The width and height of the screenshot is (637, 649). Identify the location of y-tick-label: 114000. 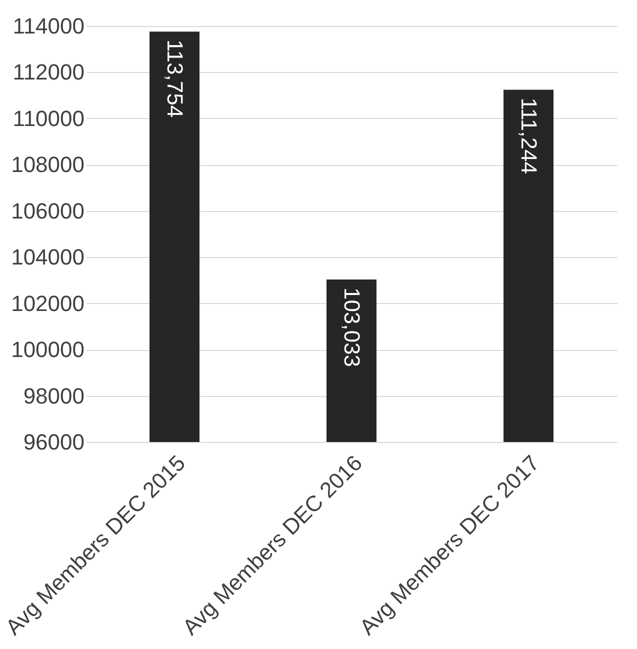
(48, 26).